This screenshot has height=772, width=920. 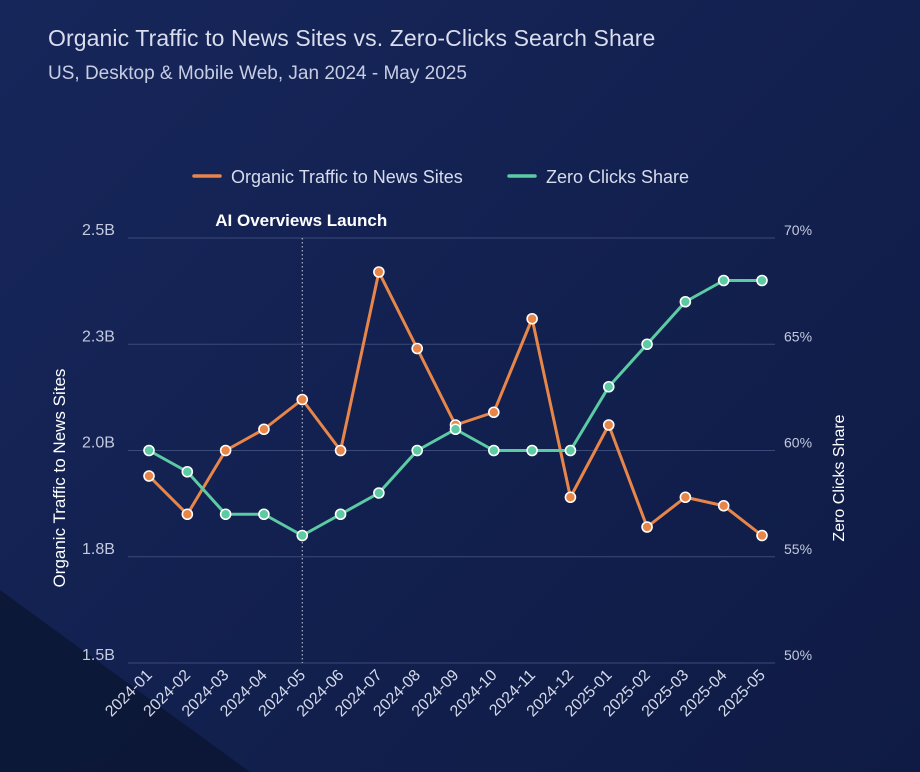 What do you see at coordinates (798, 549) in the screenshot?
I see `right-tick-label: 55%` at bounding box center [798, 549].